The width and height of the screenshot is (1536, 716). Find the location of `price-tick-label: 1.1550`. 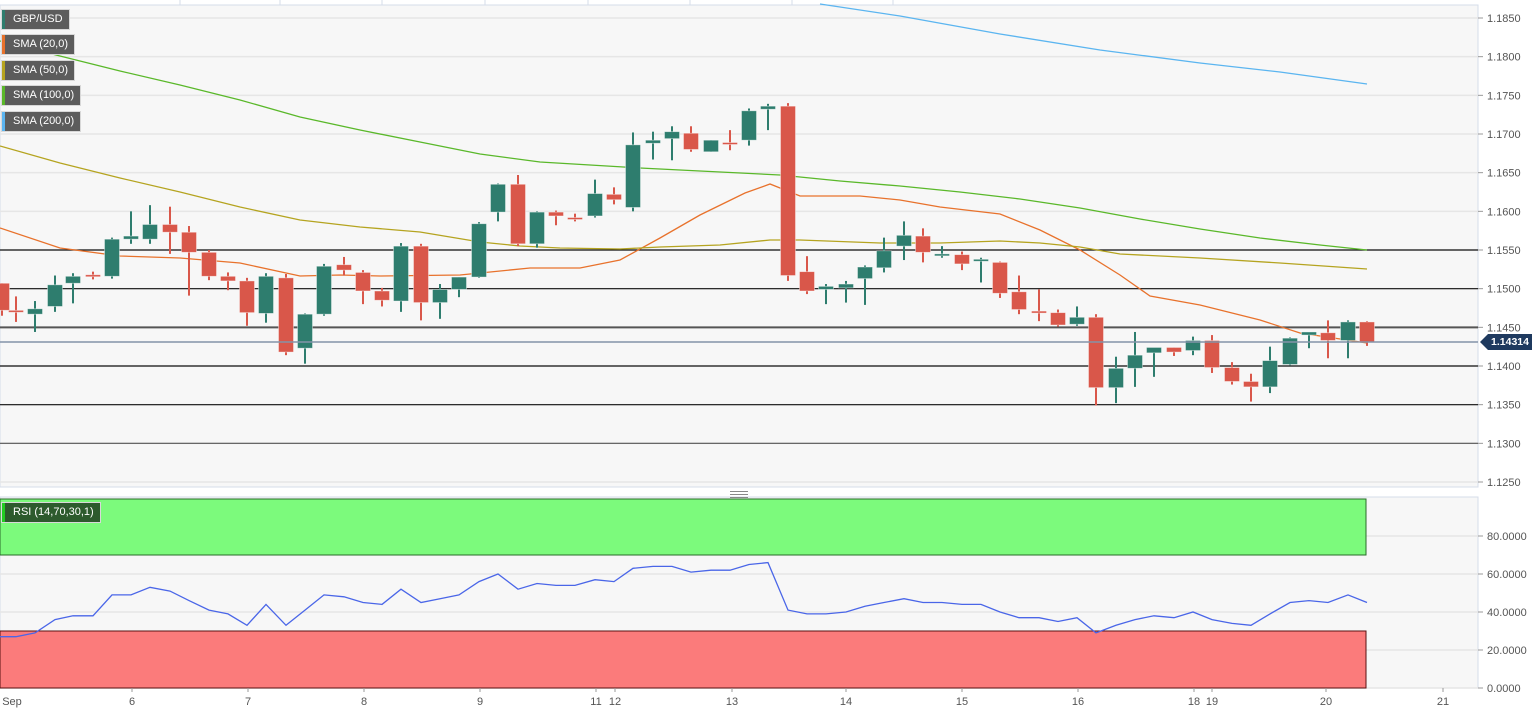

price-tick-label: 1.1550 is located at coordinates (1504, 251).